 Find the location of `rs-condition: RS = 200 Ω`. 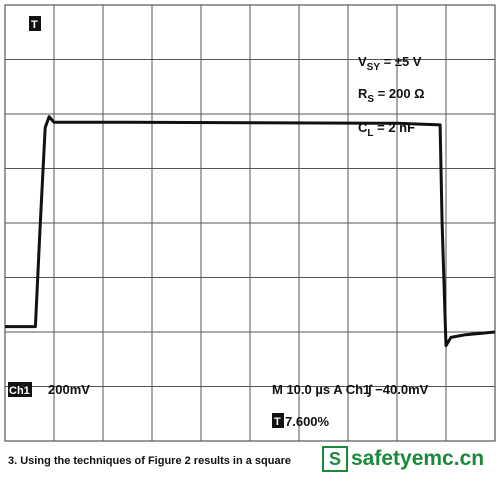

rs-condition: RS = 200 Ω is located at coordinates (391, 95).